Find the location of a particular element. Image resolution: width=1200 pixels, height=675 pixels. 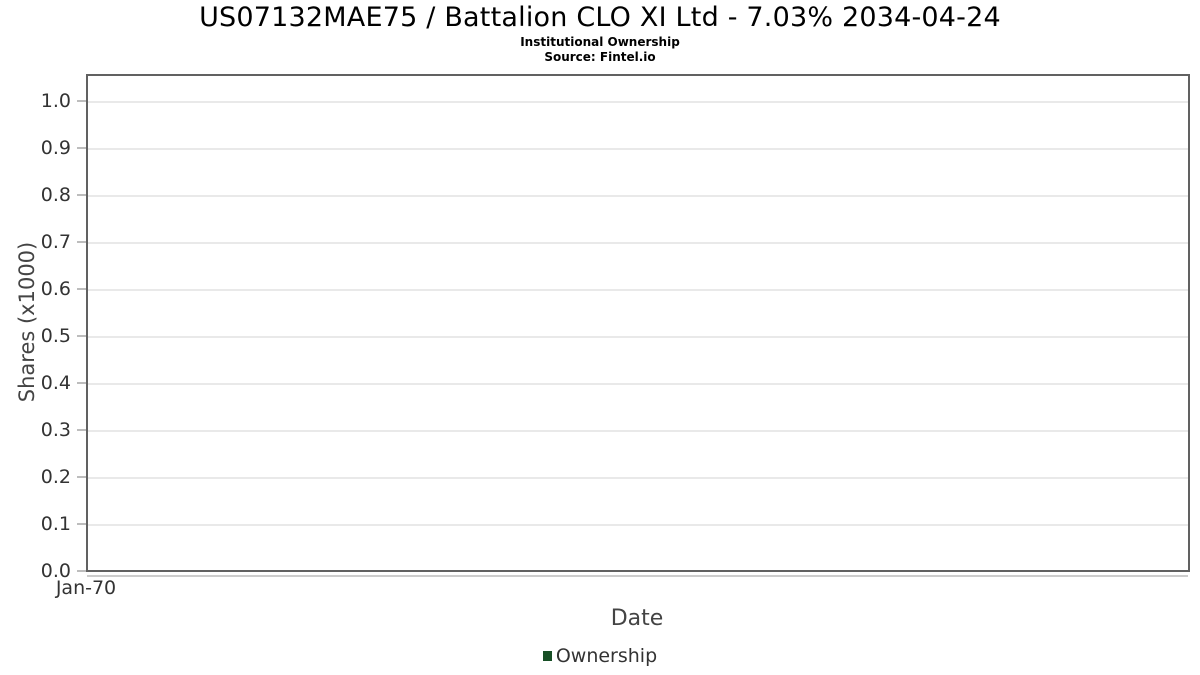

y-tick-label: 0.1 is located at coordinates (55, 524).